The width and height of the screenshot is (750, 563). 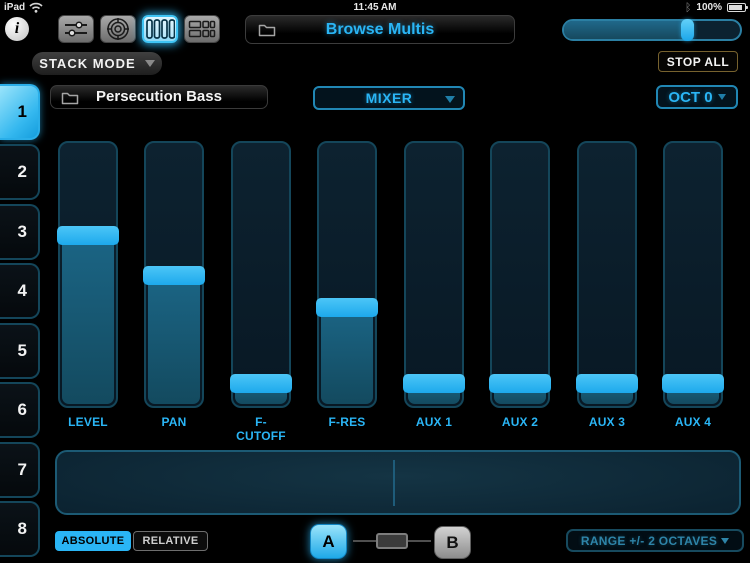 I want to click on v-faders-icon, so click(x=160, y=29).